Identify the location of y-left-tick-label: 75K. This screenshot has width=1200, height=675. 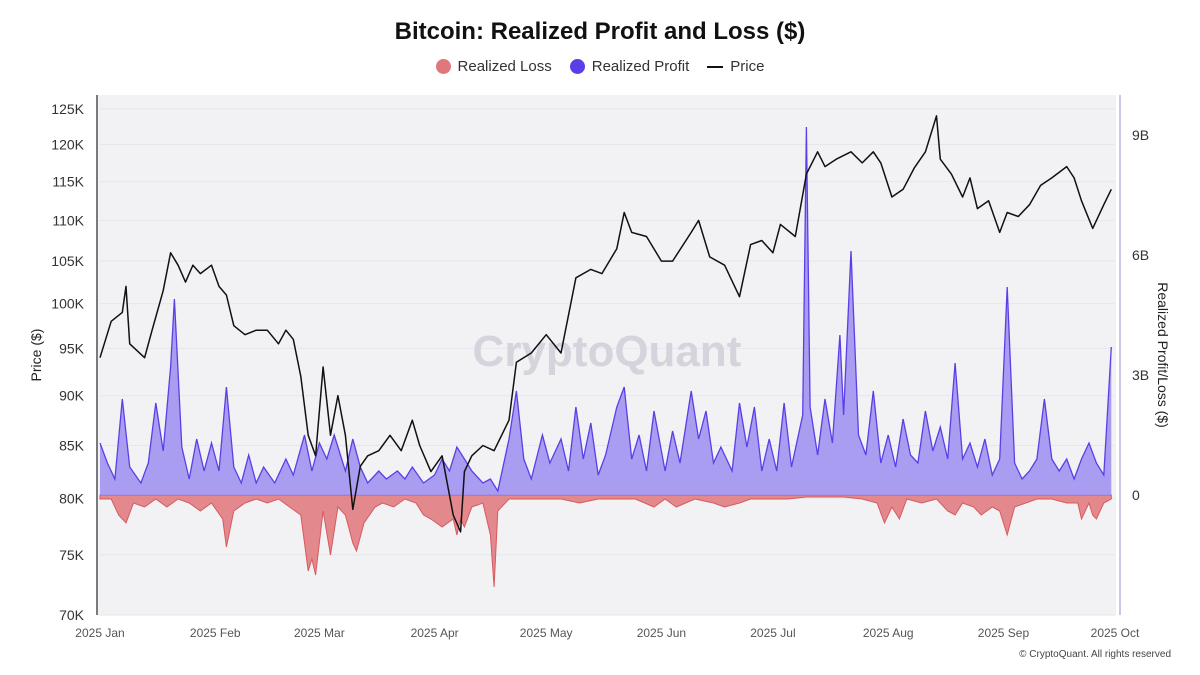
(72, 555).